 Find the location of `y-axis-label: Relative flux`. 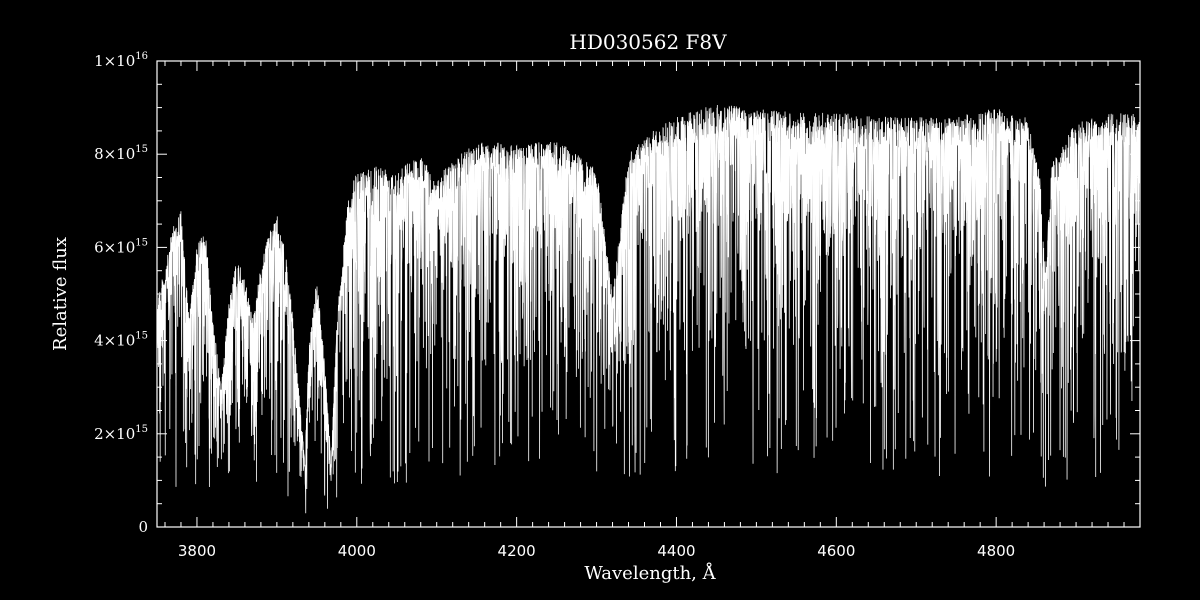

y-axis-label: Relative flux is located at coordinates (60, 294).